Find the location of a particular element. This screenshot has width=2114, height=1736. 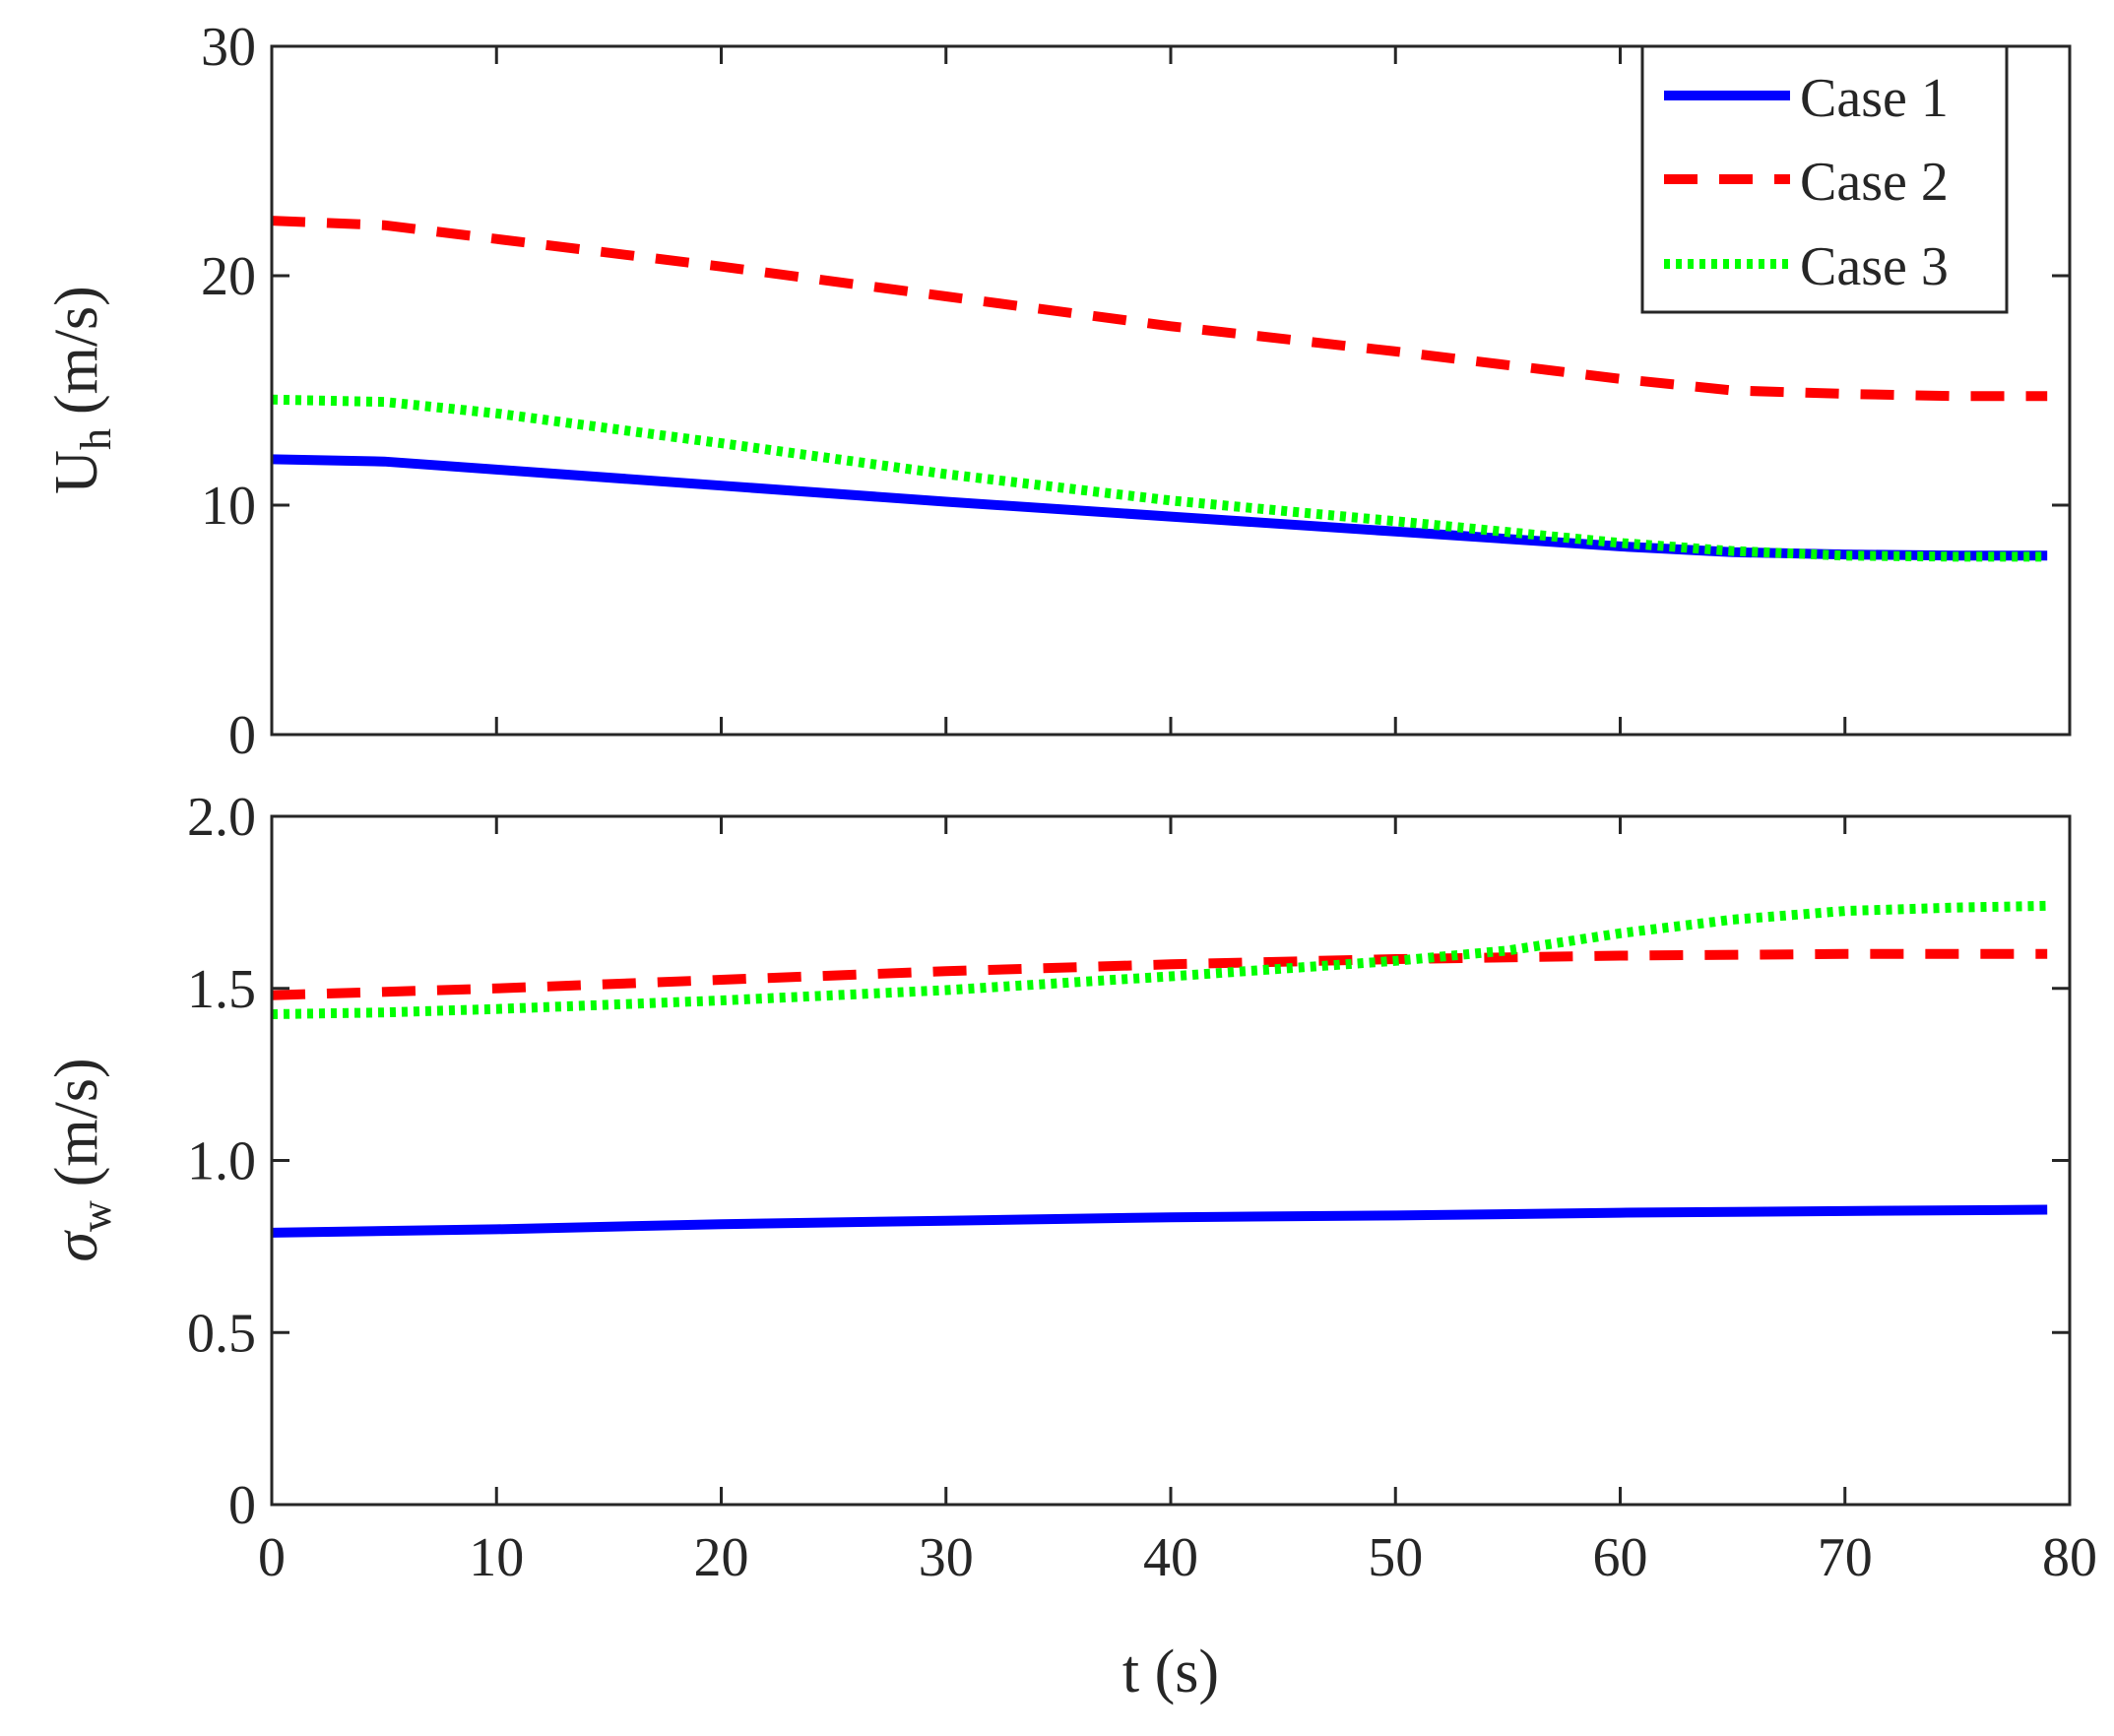

x-axis-label: t (s) is located at coordinates (1170, 1672).